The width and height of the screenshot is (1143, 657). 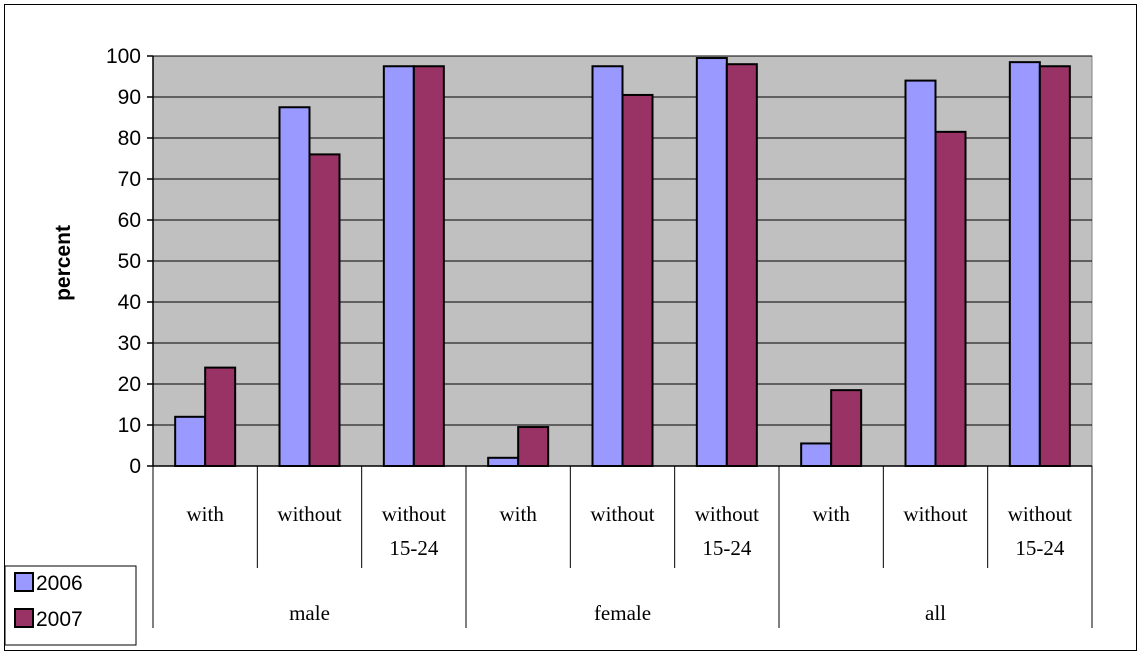 What do you see at coordinates (129, 384) in the screenshot?
I see `y-tick-label: 20` at bounding box center [129, 384].